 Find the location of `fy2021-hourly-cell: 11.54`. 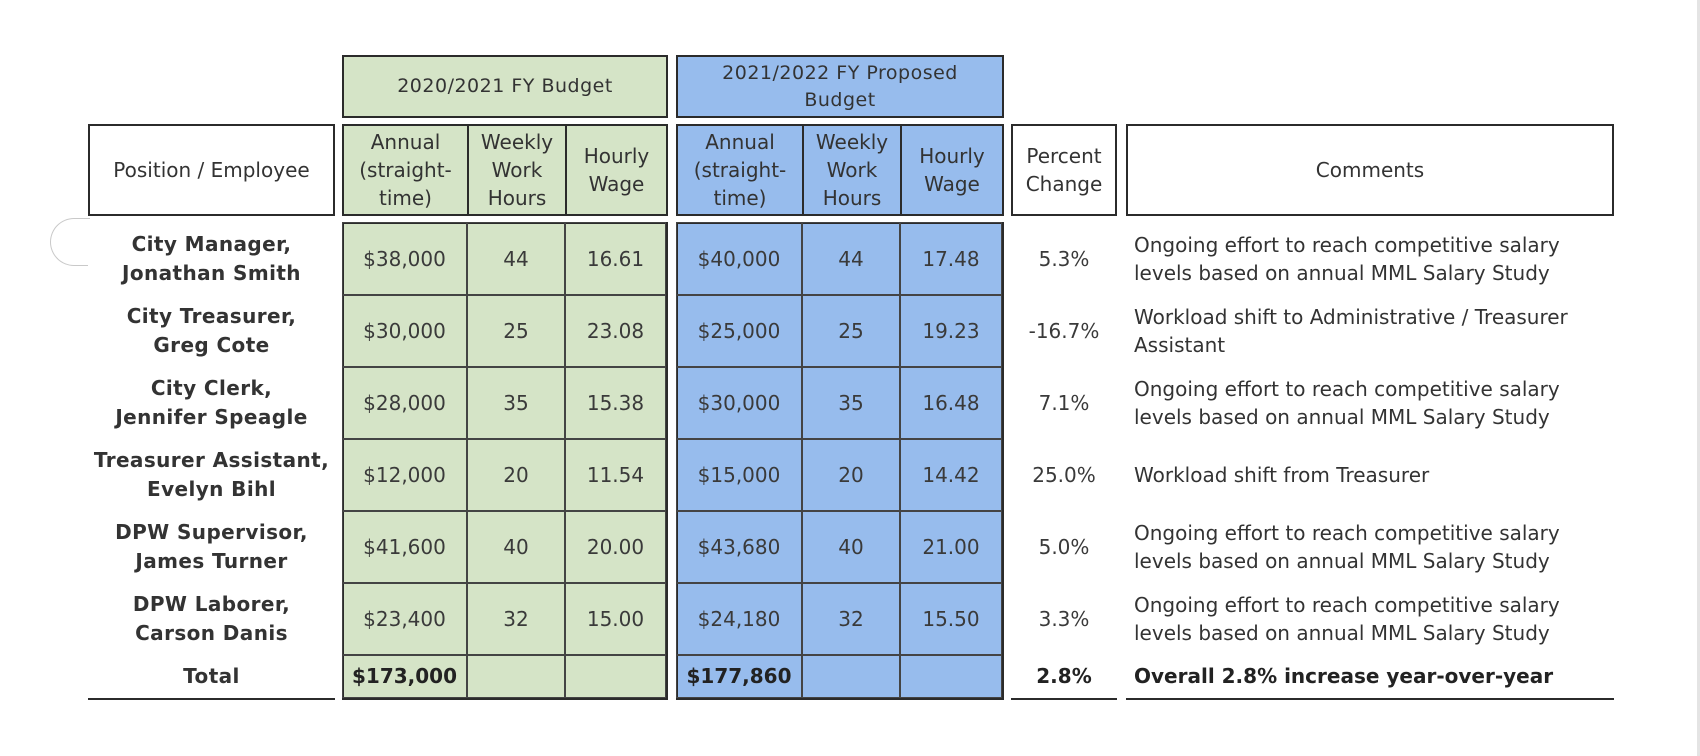

fy2021-hourly-cell: 11.54 is located at coordinates (615, 475).